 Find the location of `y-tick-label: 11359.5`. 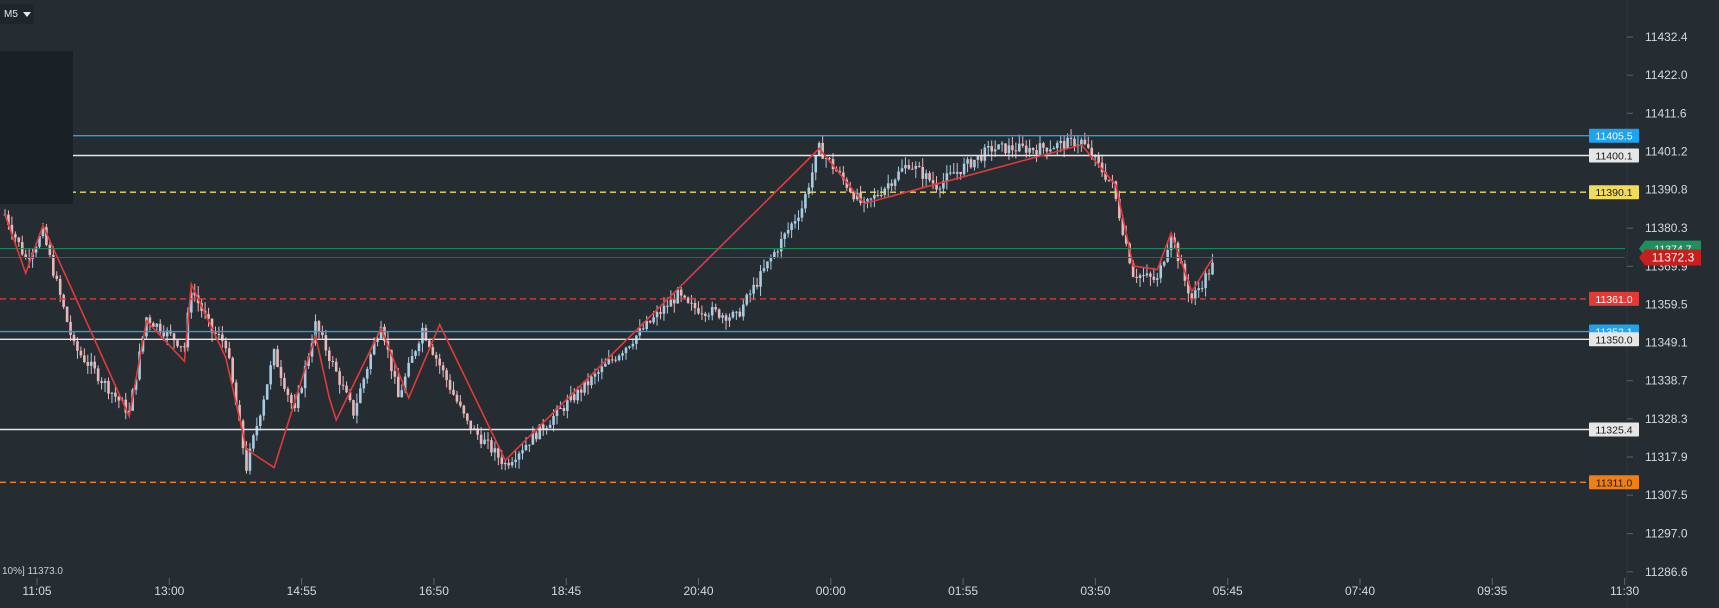

y-tick-label: 11359.5 is located at coordinates (1666, 304).